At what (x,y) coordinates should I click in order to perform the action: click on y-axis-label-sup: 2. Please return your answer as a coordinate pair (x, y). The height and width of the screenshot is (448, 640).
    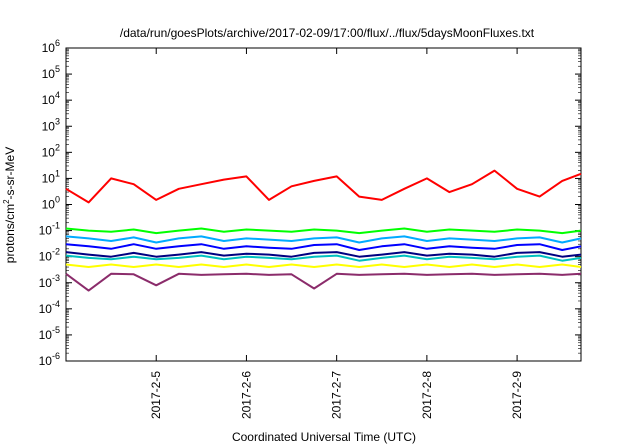
    Looking at the image, I should click on (6, 201).